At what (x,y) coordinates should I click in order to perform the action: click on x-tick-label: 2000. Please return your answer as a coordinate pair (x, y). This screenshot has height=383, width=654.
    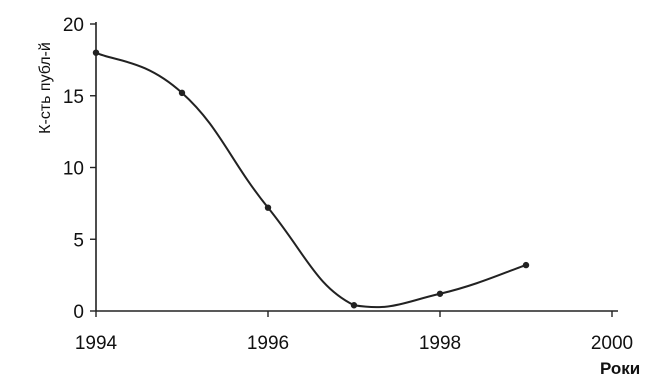
    Looking at the image, I should click on (612, 343).